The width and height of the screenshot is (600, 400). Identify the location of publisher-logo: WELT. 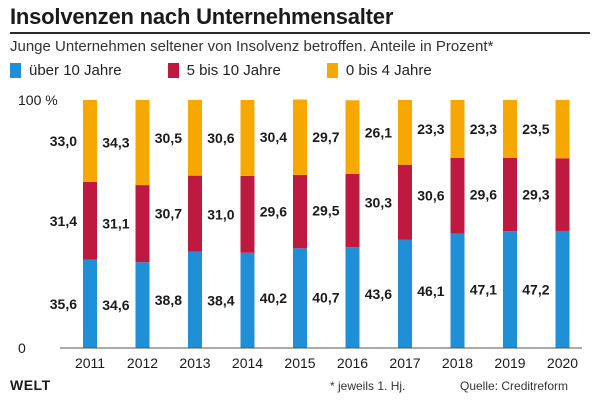
(30, 385).